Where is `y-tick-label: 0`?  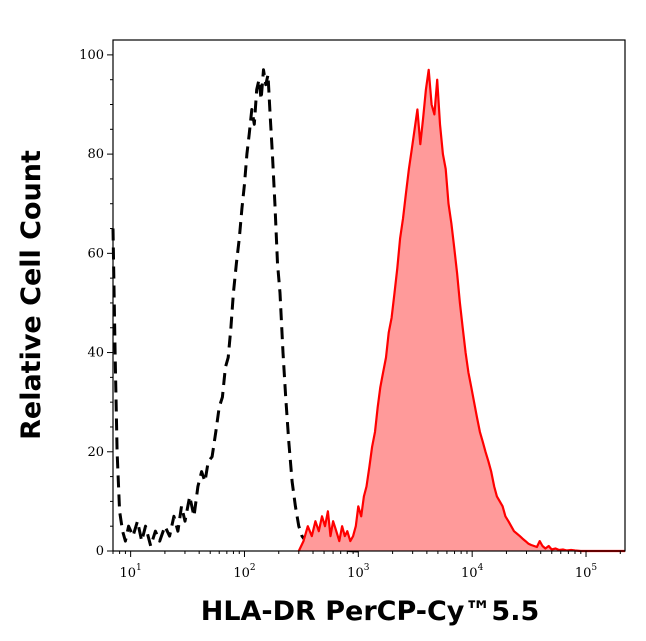
y-tick-label: 0 is located at coordinates (100, 551).